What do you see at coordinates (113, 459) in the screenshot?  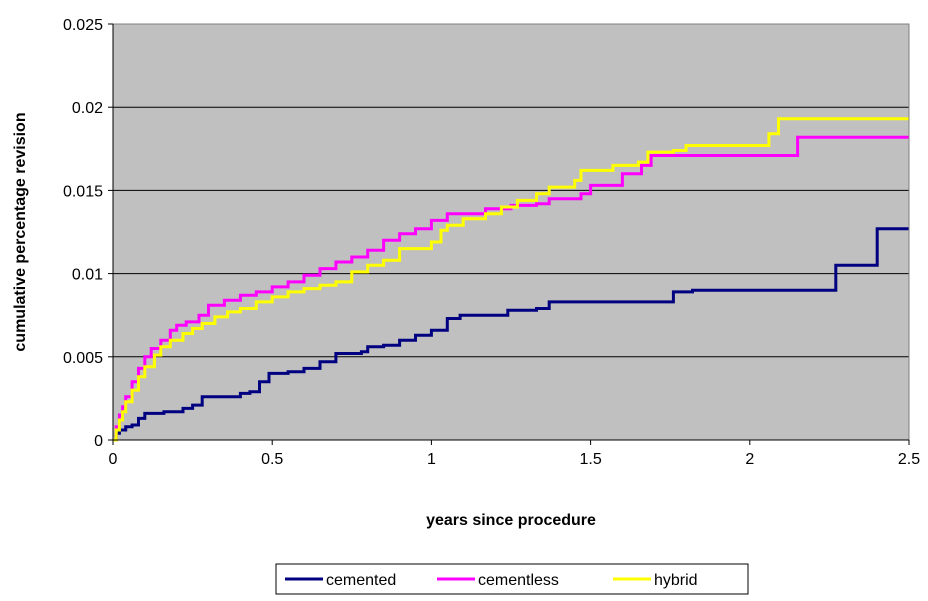 I see `x-tick-label: 0` at bounding box center [113, 459].